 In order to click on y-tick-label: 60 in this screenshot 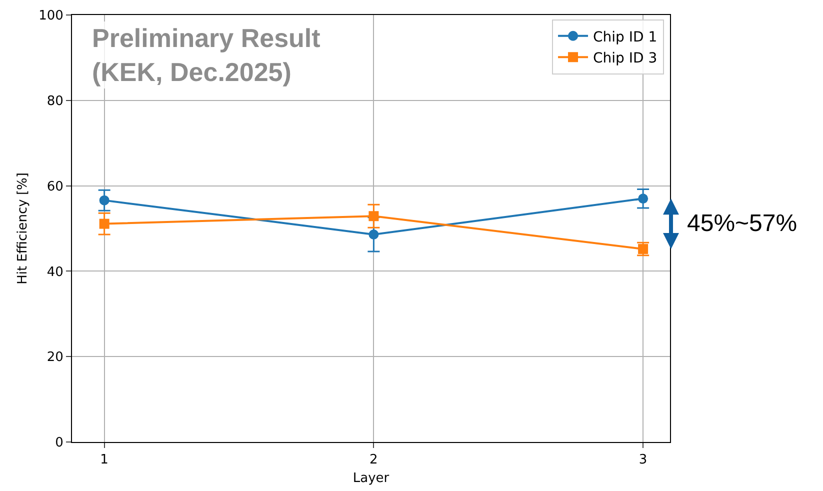, I will do `click(55, 186)`.